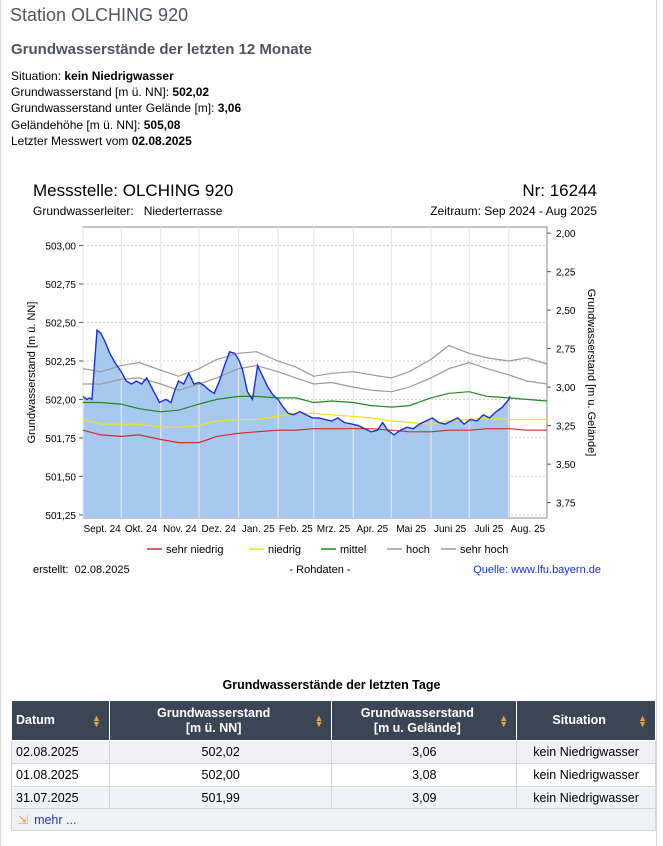 Image resolution: width=663 pixels, height=846 pixels. I want to click on cell-level-nn: 502,02, so click(220, 752).